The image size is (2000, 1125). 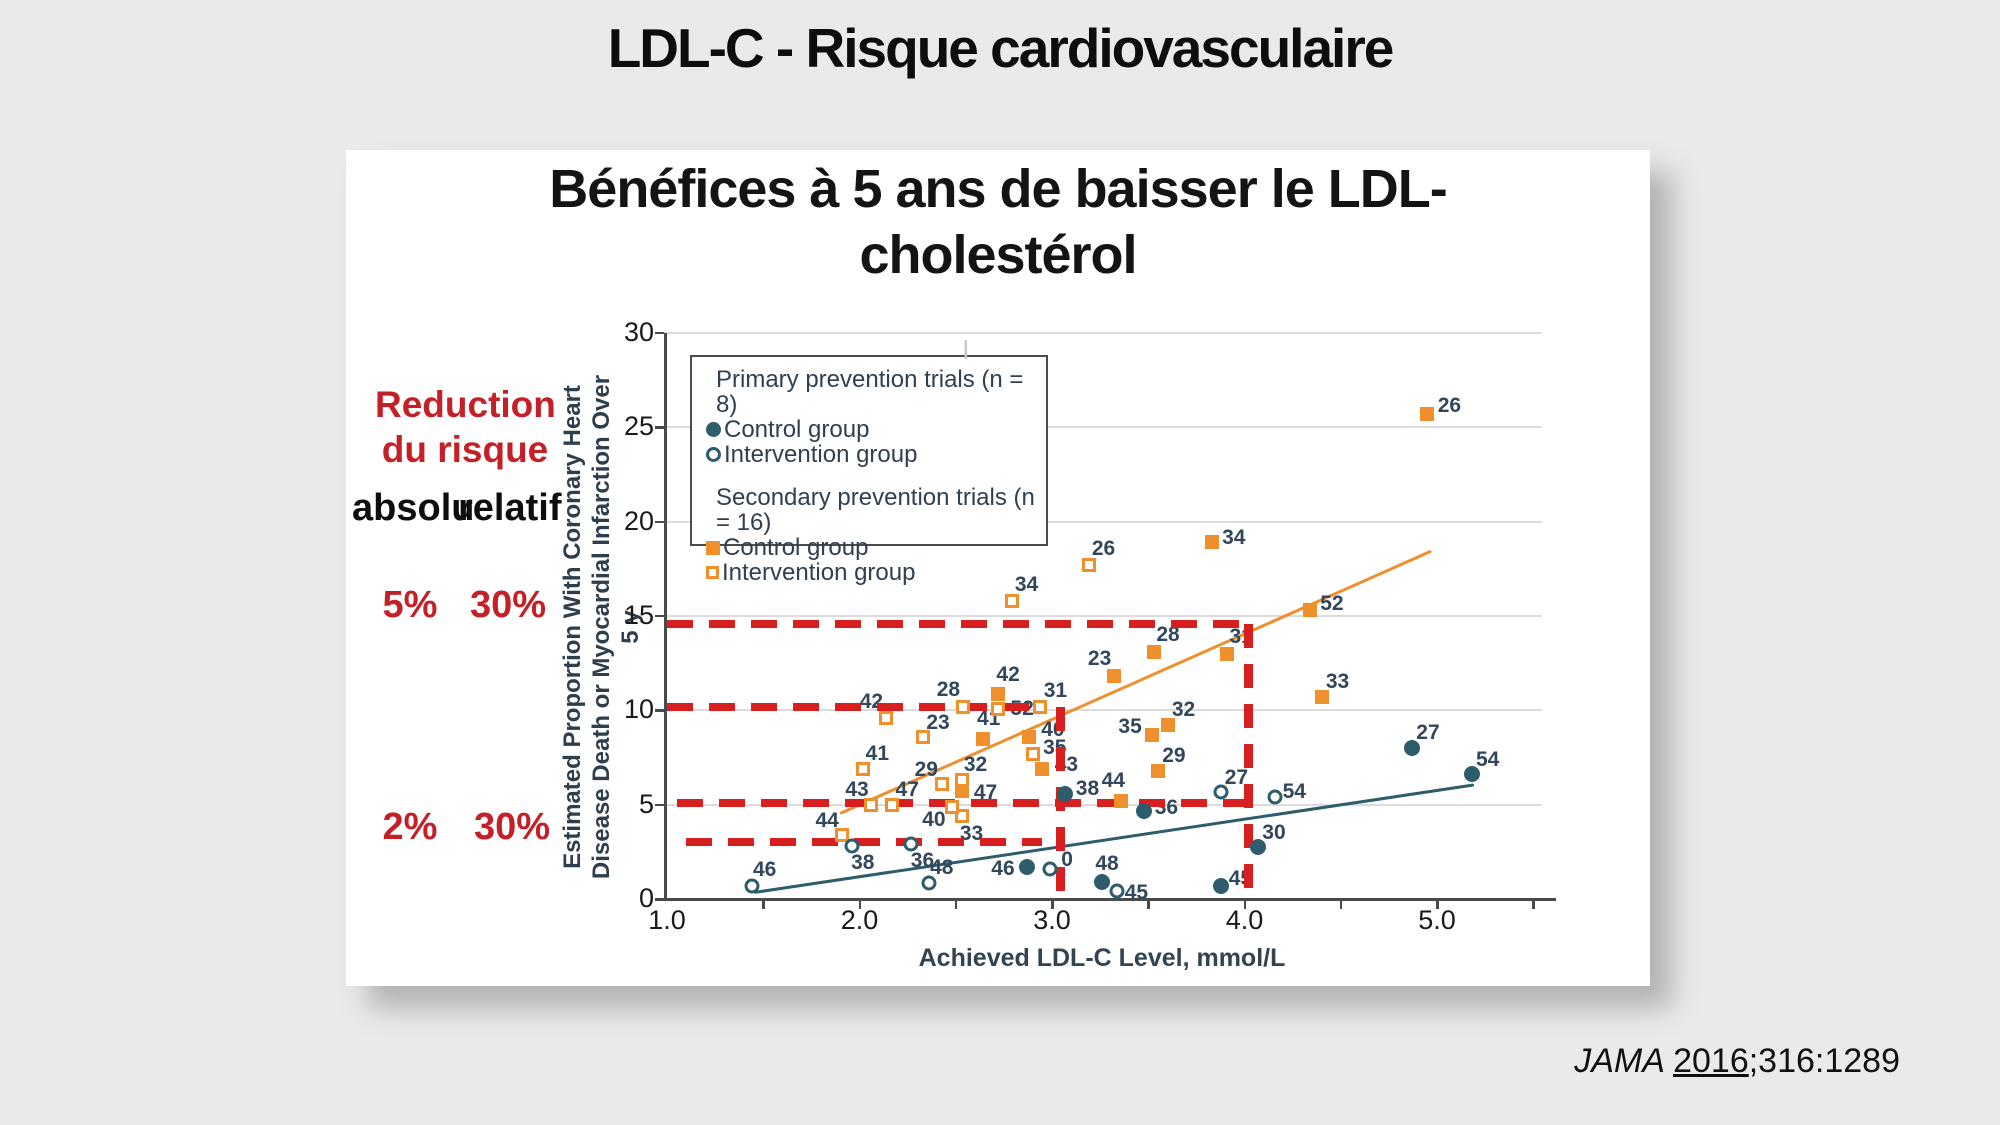 I want to click on data-point-label-primary-control-54: 54, so click(x=1487, y=760).